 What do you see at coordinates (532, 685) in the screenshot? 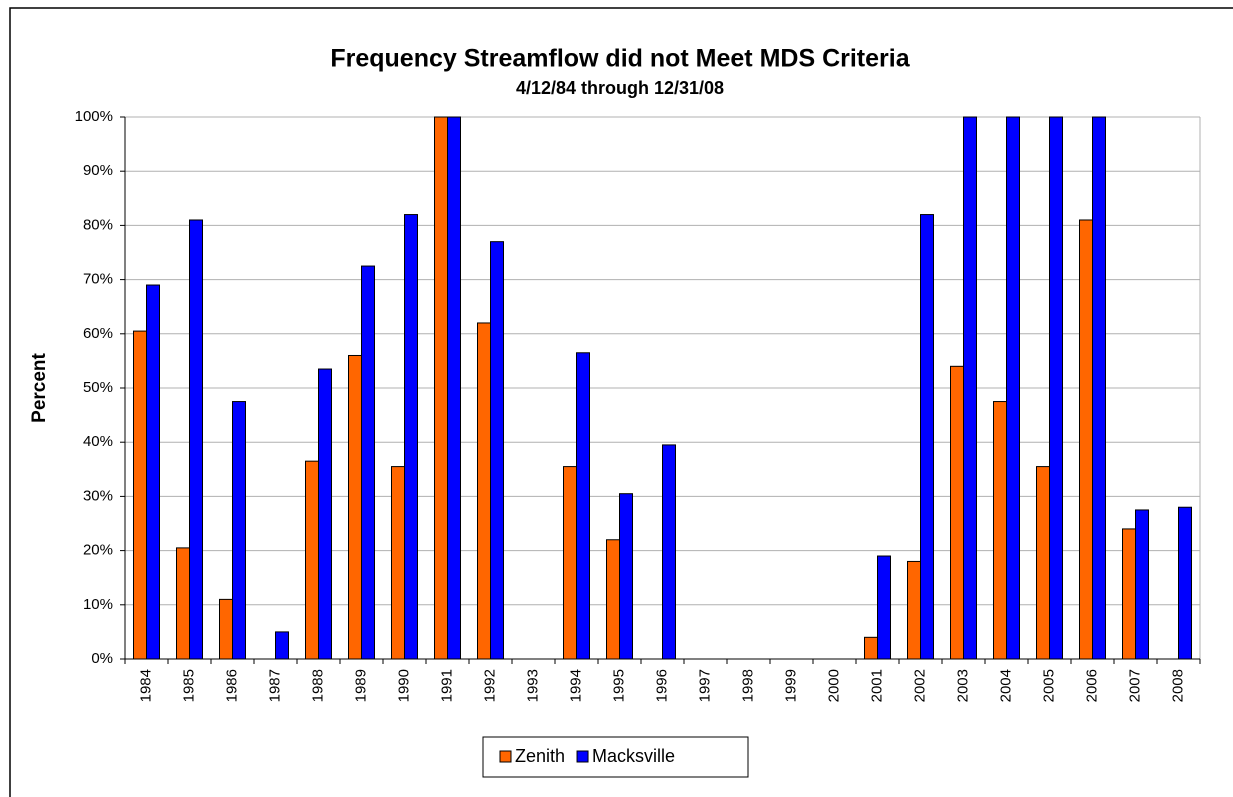
I see `x-tick-label: 1993` at bounding box center [532, 685].